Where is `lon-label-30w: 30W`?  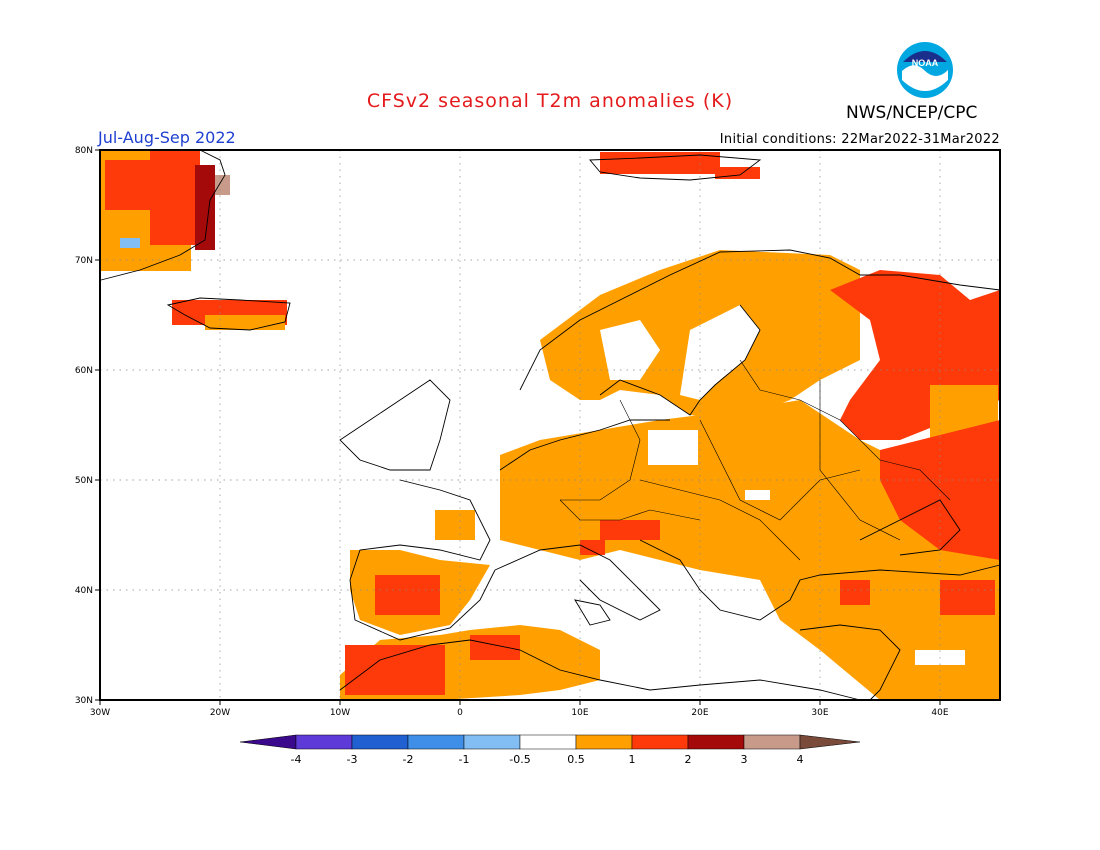 lon-label-30w: 30W is located at coordinates (100, 713).